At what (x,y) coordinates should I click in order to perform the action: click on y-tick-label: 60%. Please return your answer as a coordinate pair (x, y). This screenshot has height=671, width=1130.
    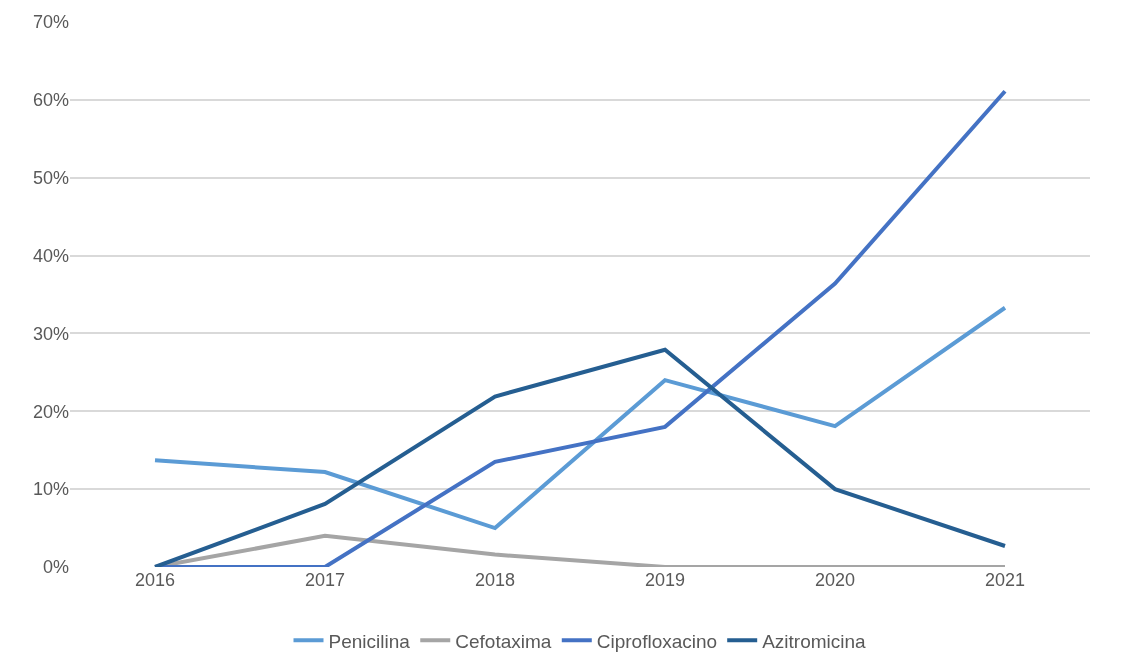
    Looking at the image, I should click on (50, 100).